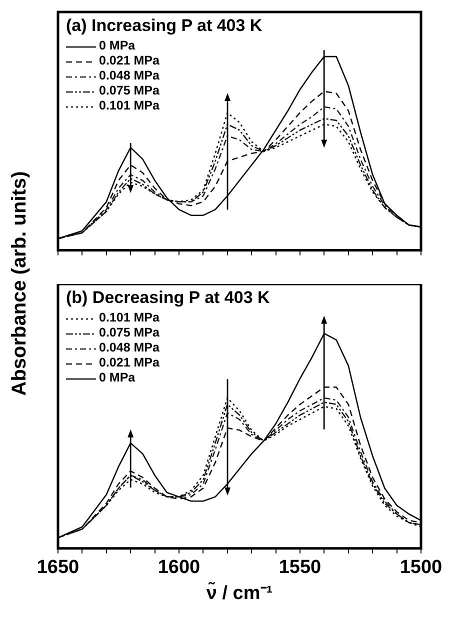 This screenshot has width=459, height=621. What do you see at coordinates (421, 567) in the screenshot?
I see `x-tick-label: 1500` at bounding box center [421, 567].